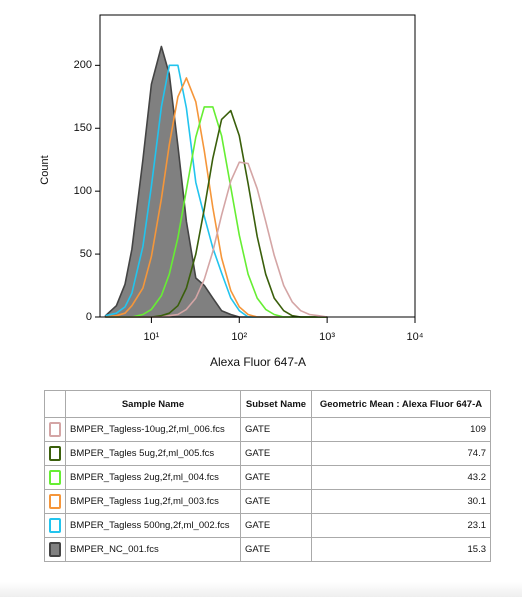  I want to click on y-axis-label: Count, so click(45, 169).